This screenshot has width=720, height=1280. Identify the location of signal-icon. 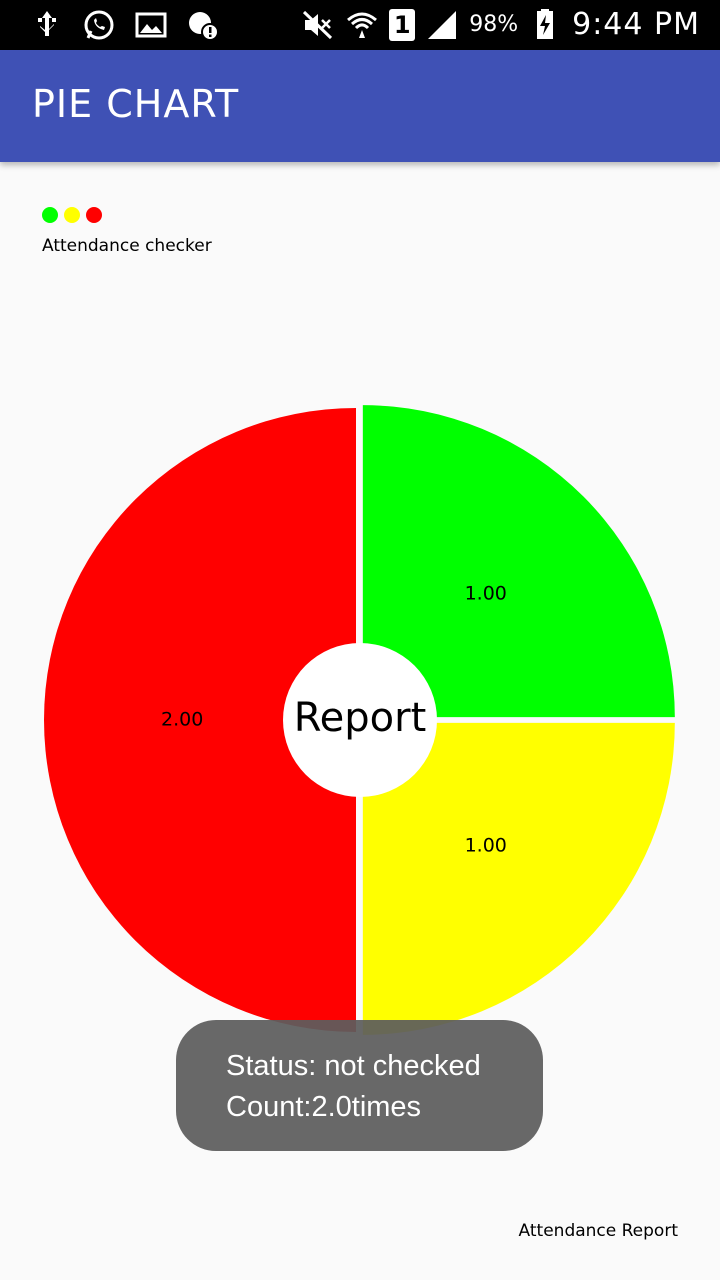
(442, 25).